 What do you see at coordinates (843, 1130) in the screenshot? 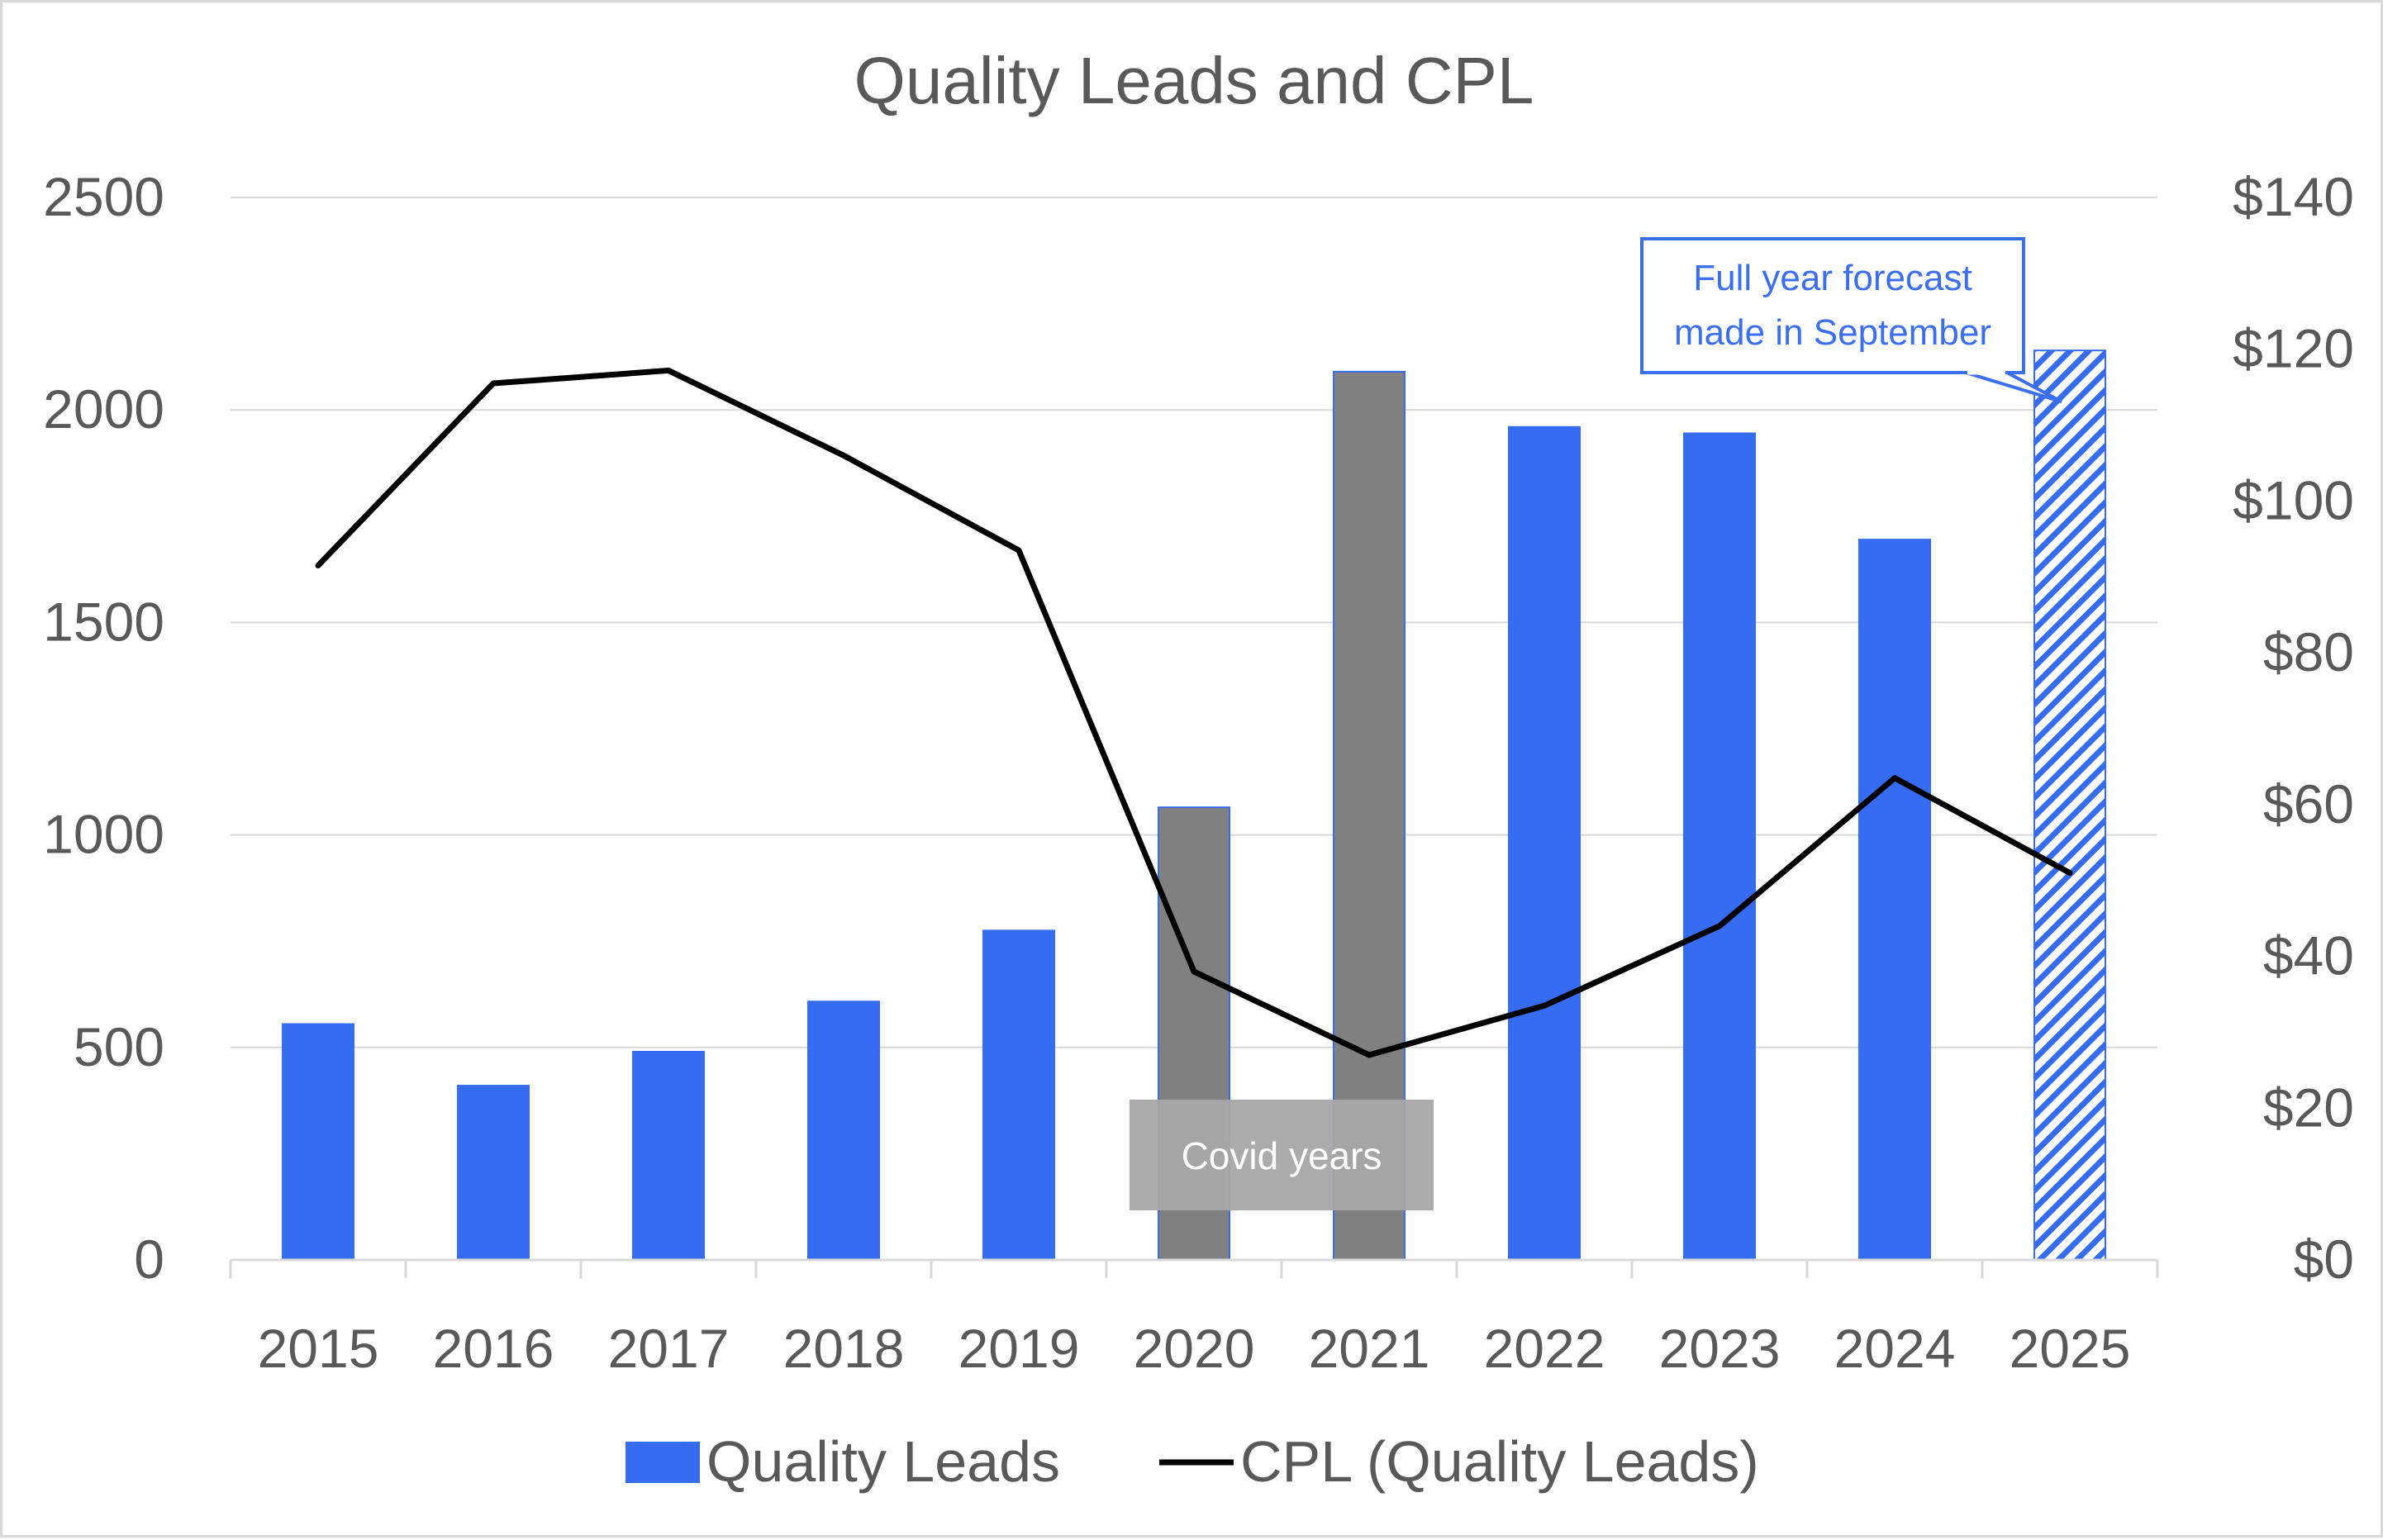
I see `bar-2018` at bounding box center [843, 1130].